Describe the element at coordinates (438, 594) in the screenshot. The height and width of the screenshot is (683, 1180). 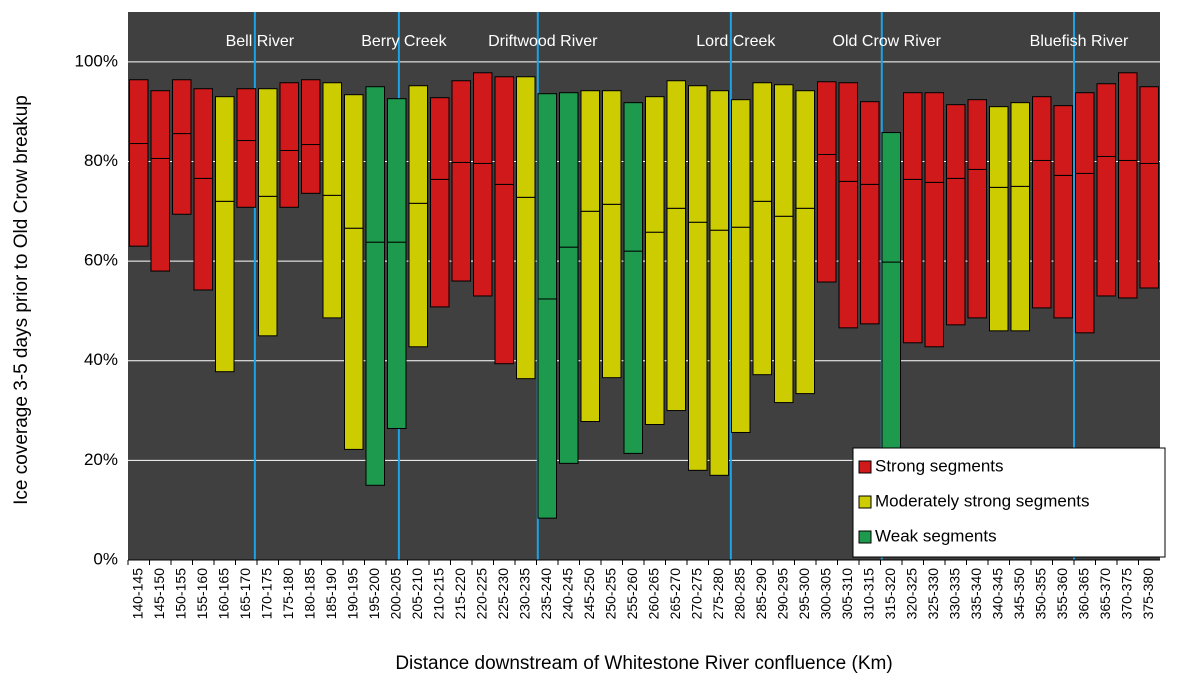
I see `x-tick-label: 210-215` at that location.